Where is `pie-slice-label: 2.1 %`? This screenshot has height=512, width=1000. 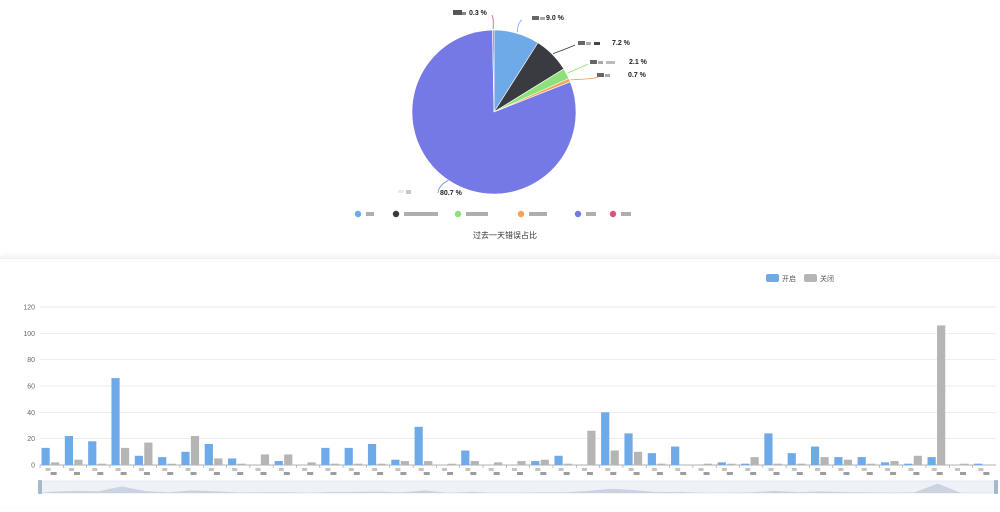
pie-slice-label: 2.1 % is located at coordinates (638, 62).